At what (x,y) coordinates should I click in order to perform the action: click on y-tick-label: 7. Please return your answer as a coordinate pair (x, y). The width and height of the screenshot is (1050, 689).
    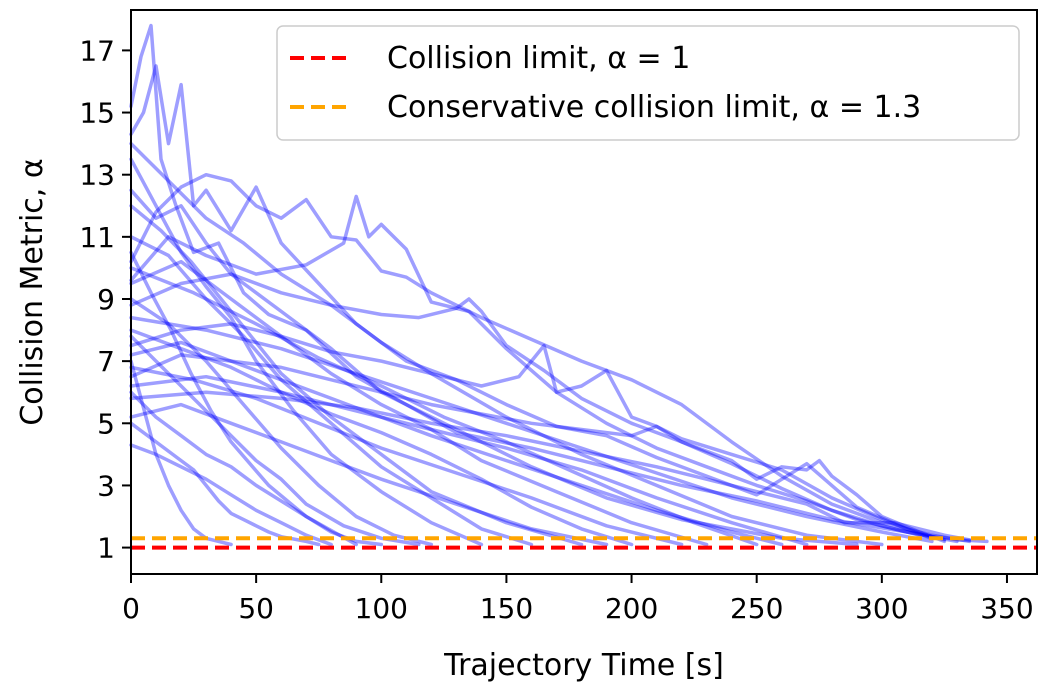
    Looking at the image, I should click on (106, 361).